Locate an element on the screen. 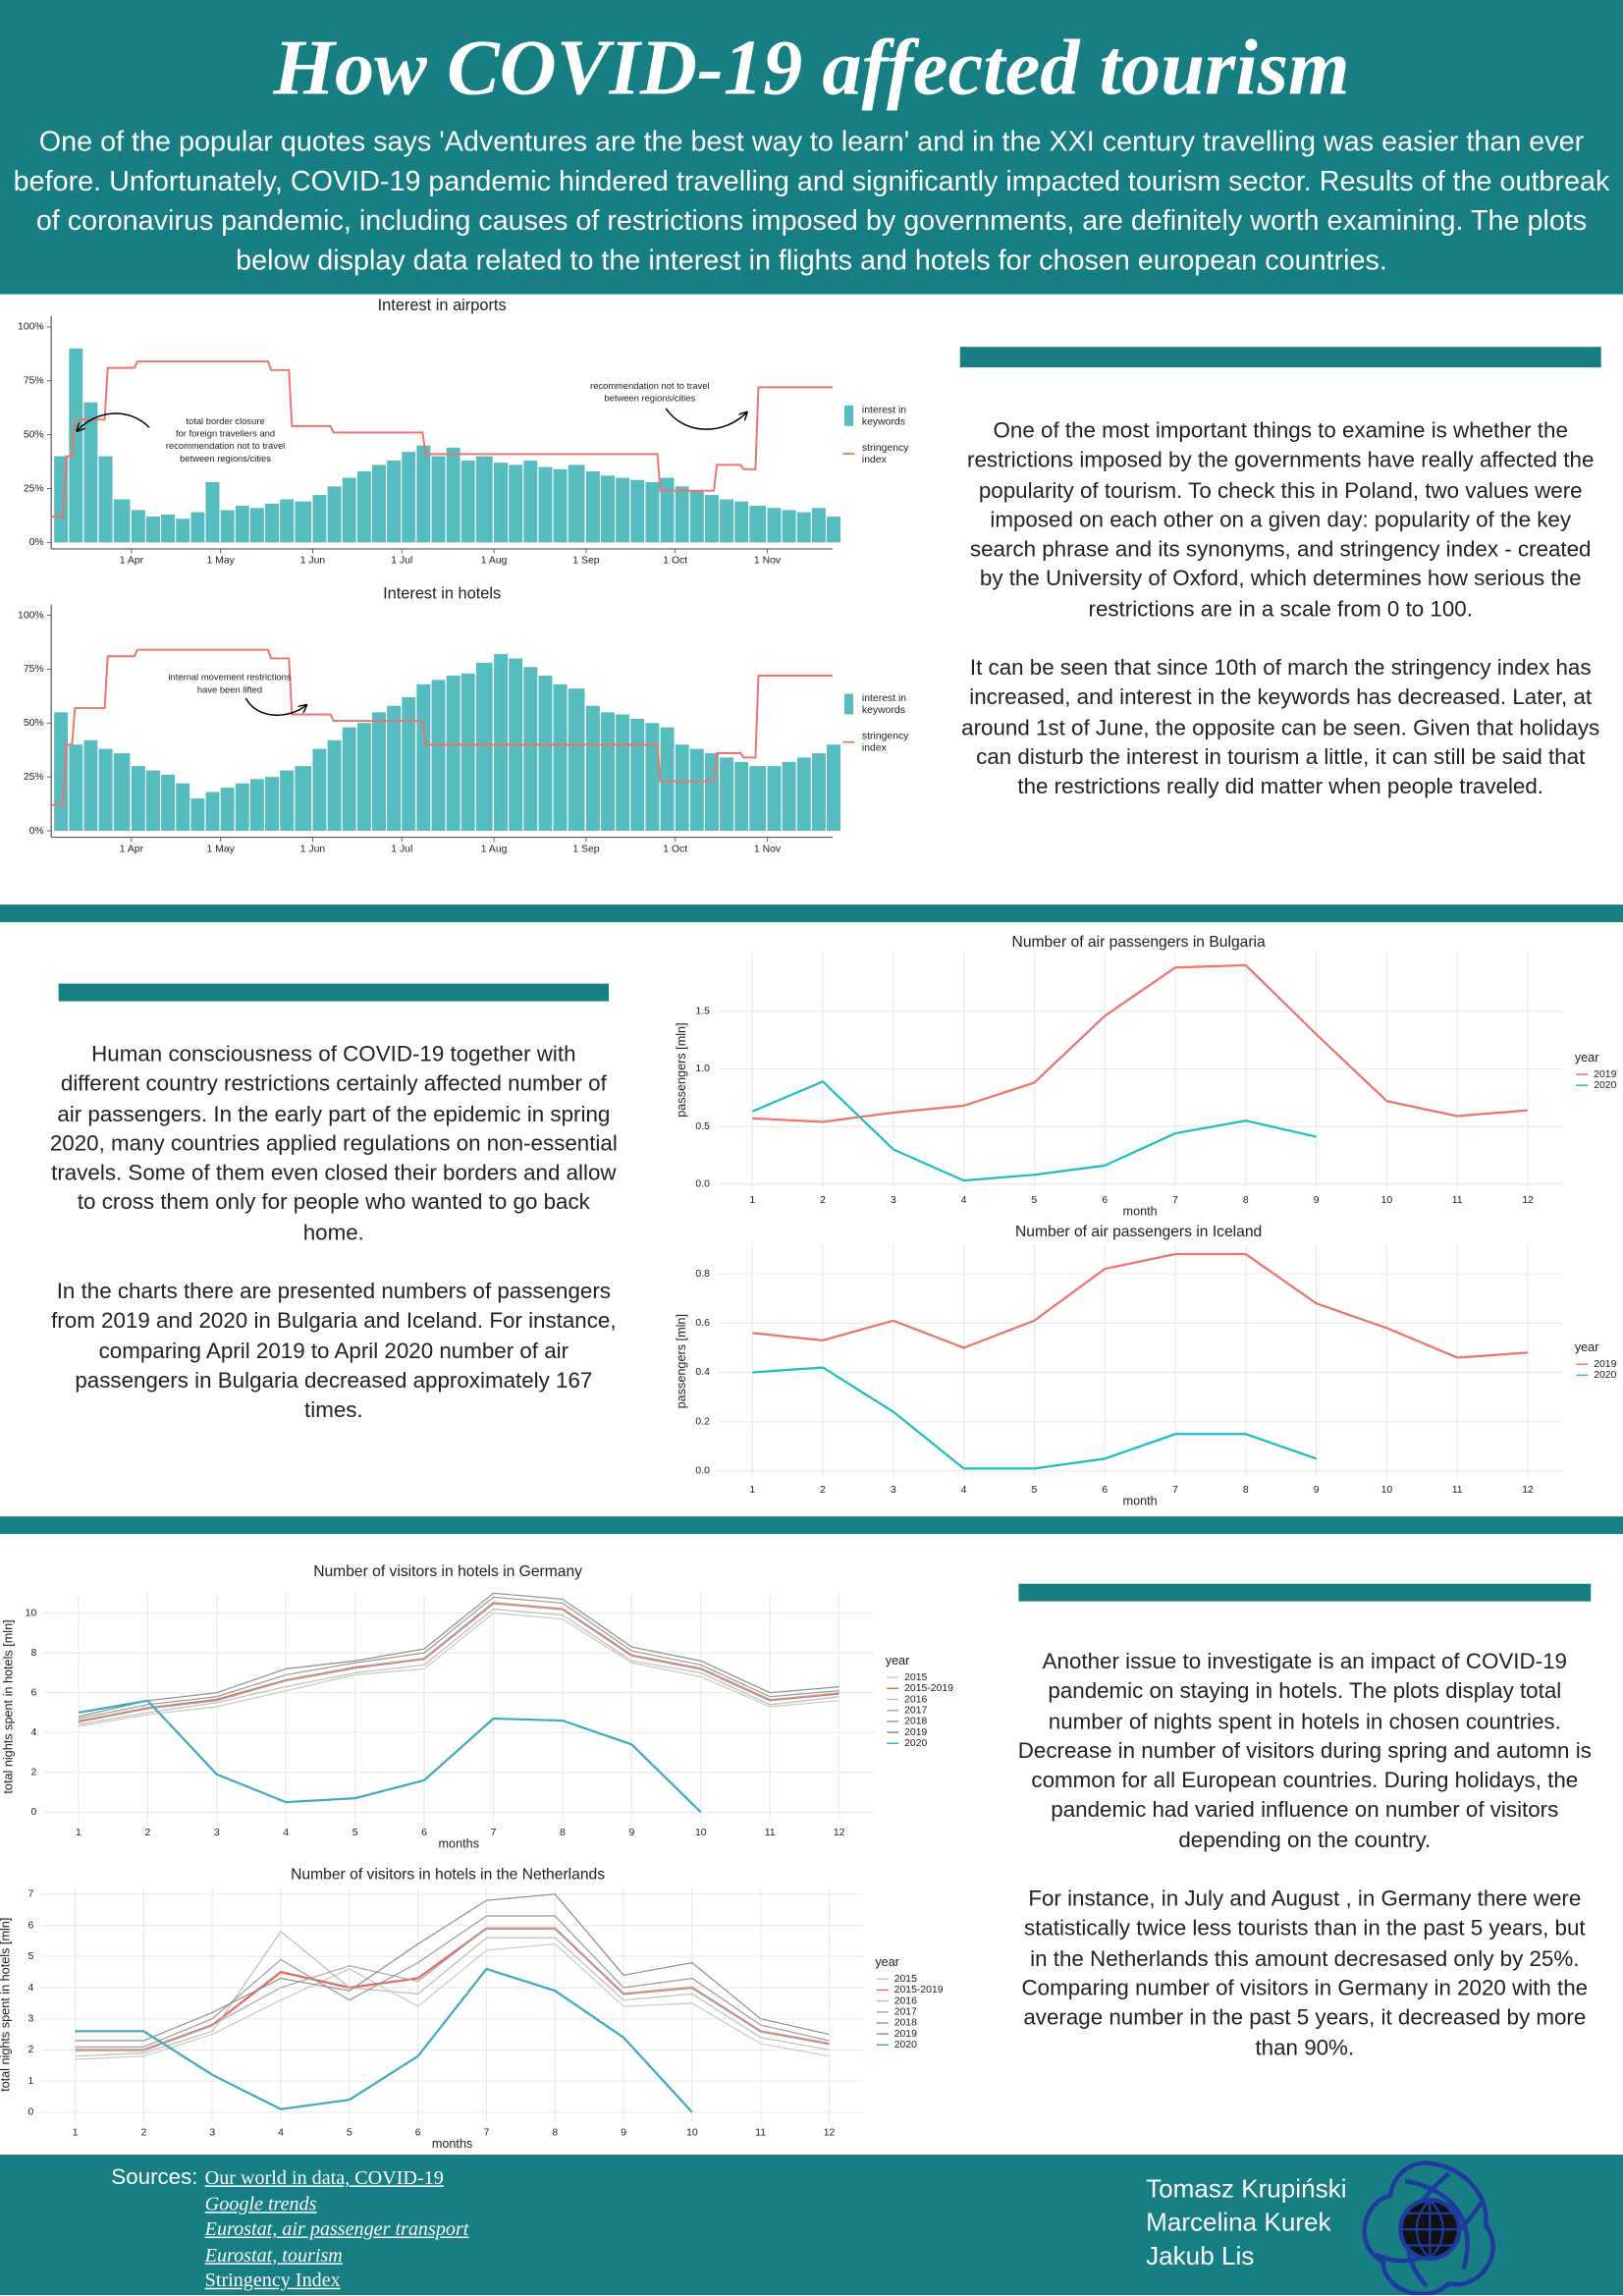 The width and height of the screenshot is (1623, 2296). source-link: Eurostat, air passenger transport is located at coordinates (336, 2228).